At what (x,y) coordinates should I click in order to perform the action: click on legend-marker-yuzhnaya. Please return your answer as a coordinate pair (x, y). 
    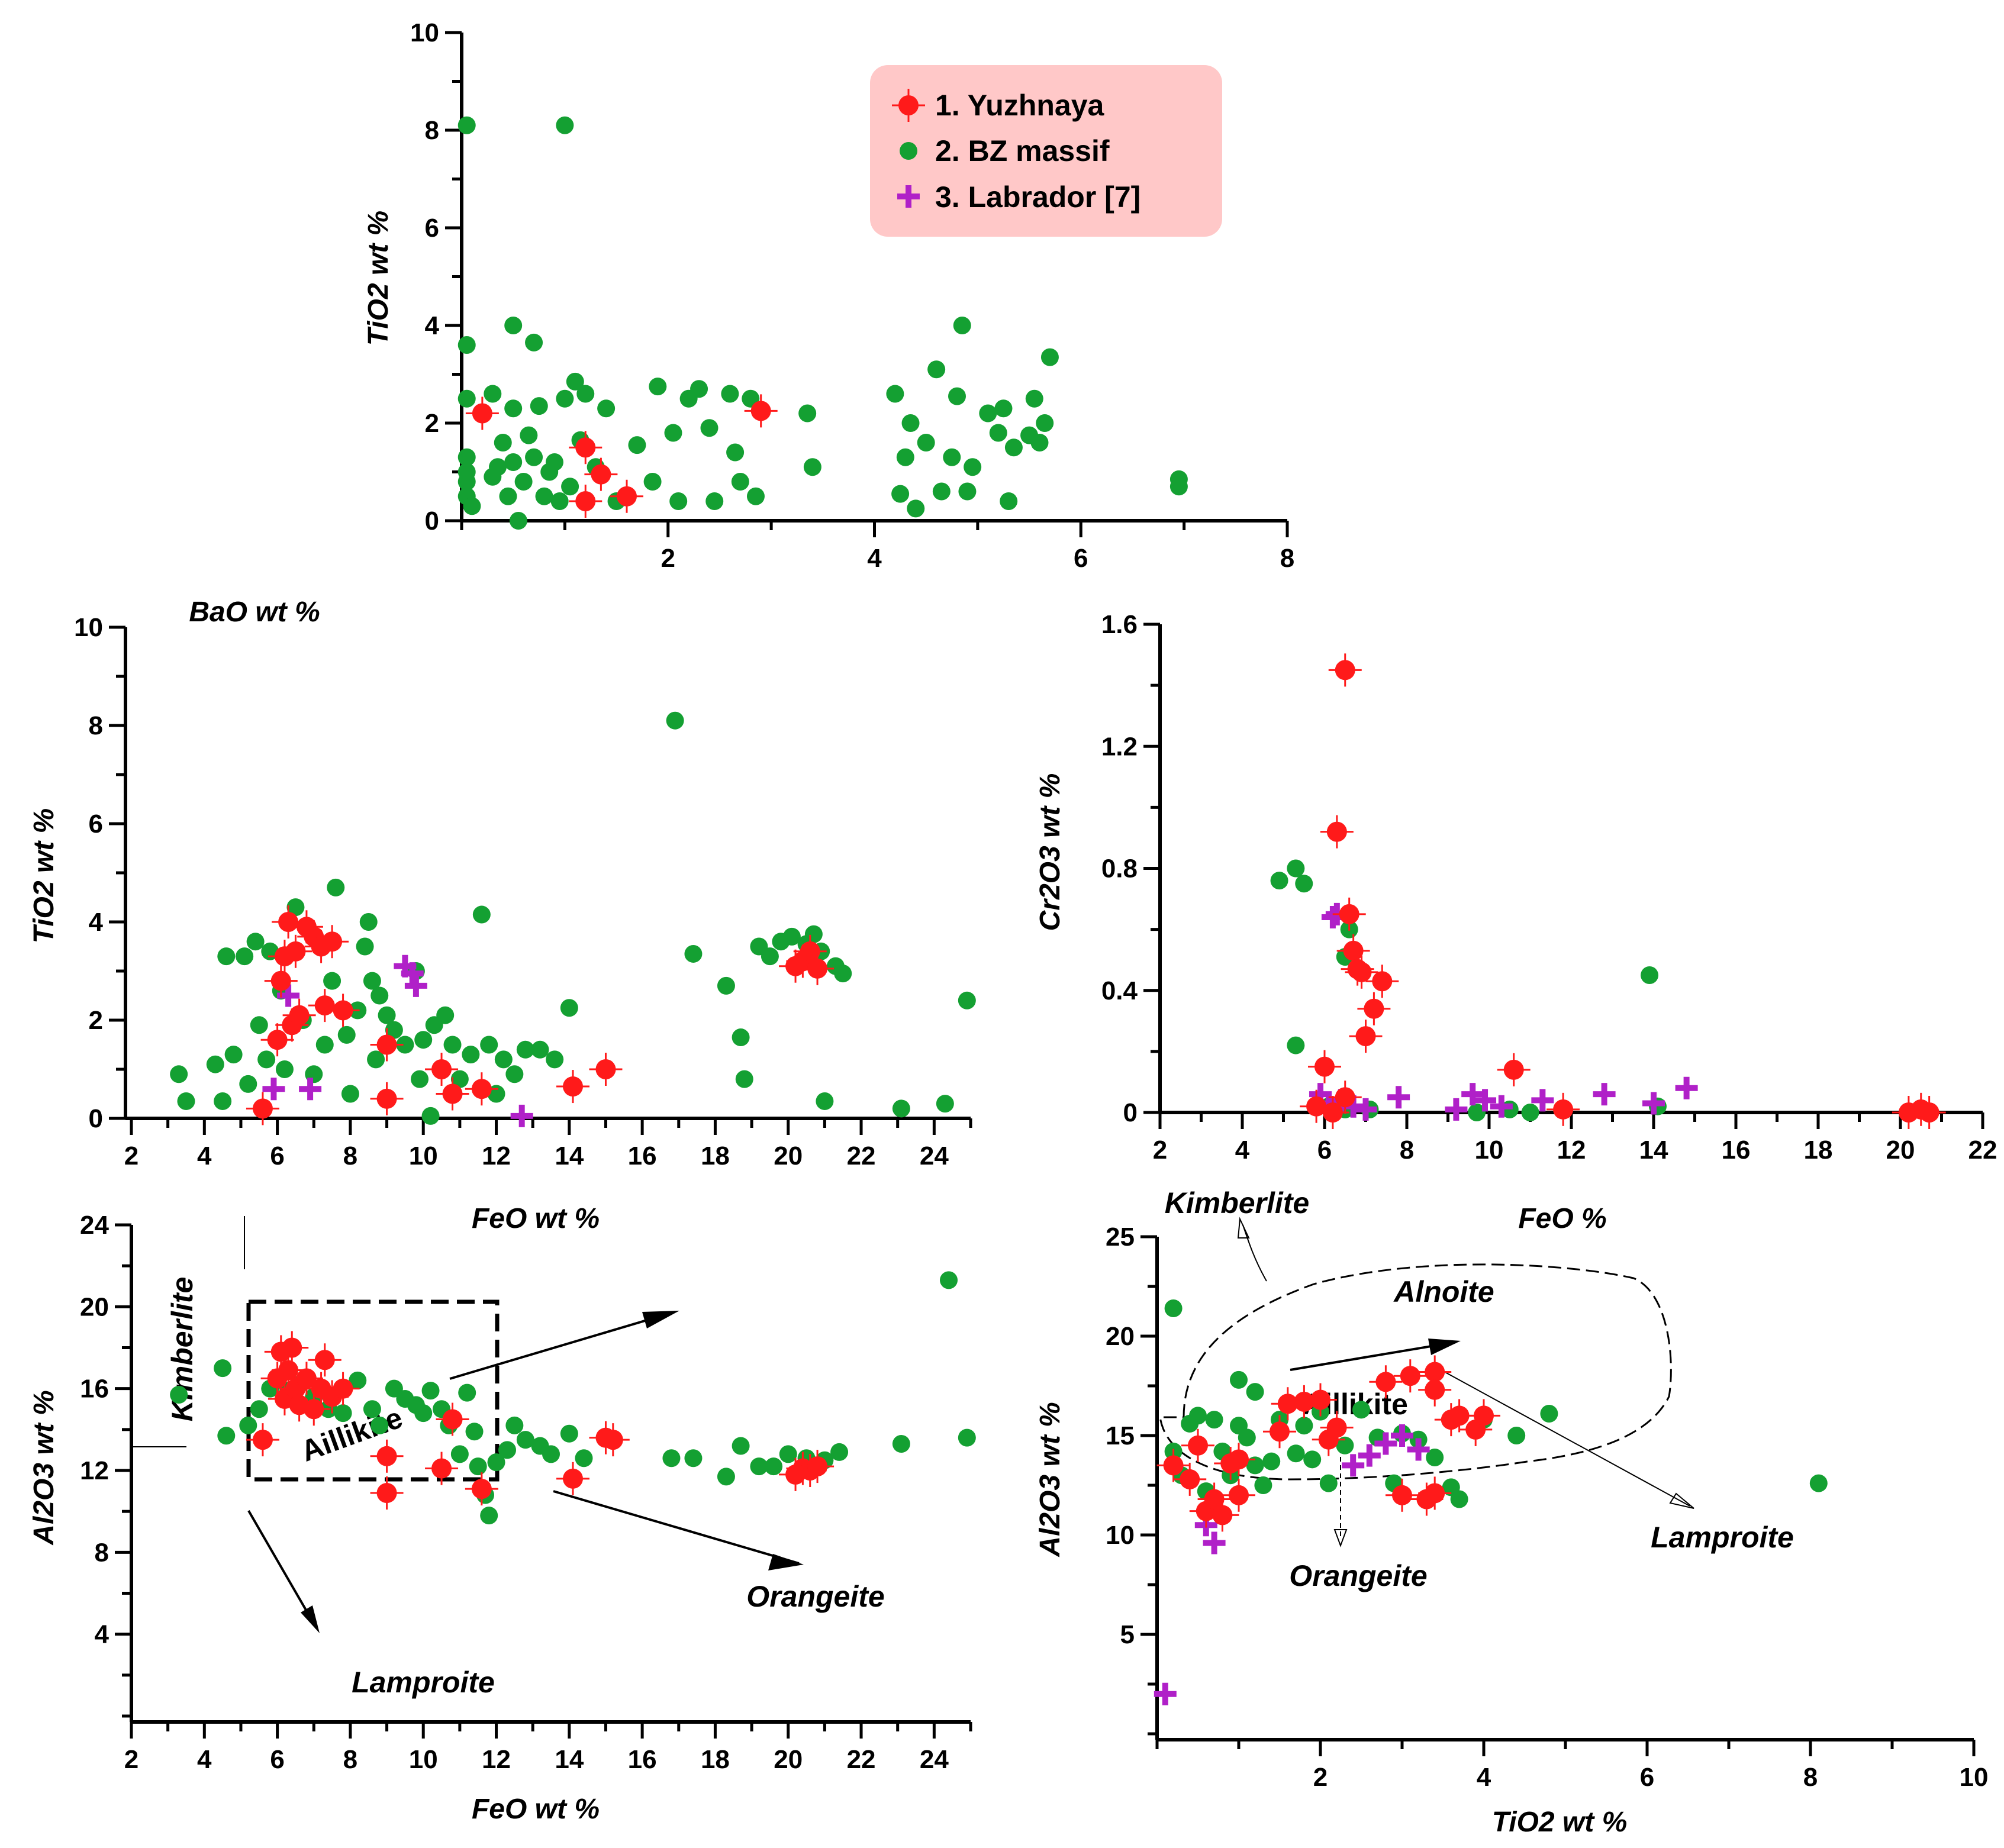
    Looking at the image, I should click on (908, 105).